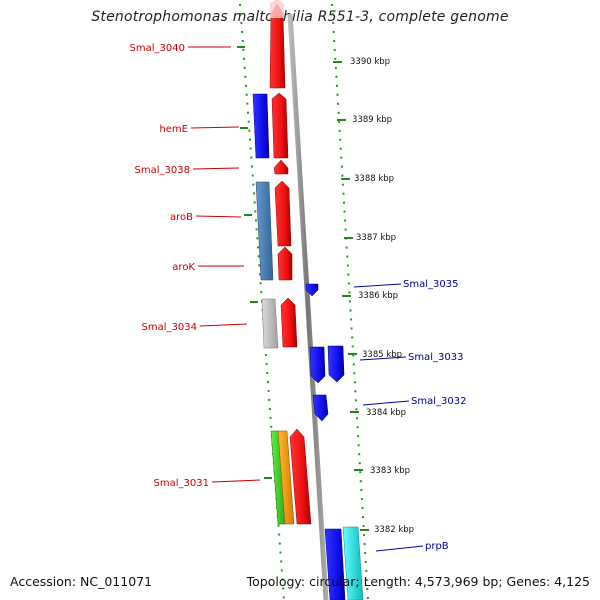  Describe the element at coordinates (81, 581) in the screenshot. I see `accession-text: Accession: NC_011071` at that location.